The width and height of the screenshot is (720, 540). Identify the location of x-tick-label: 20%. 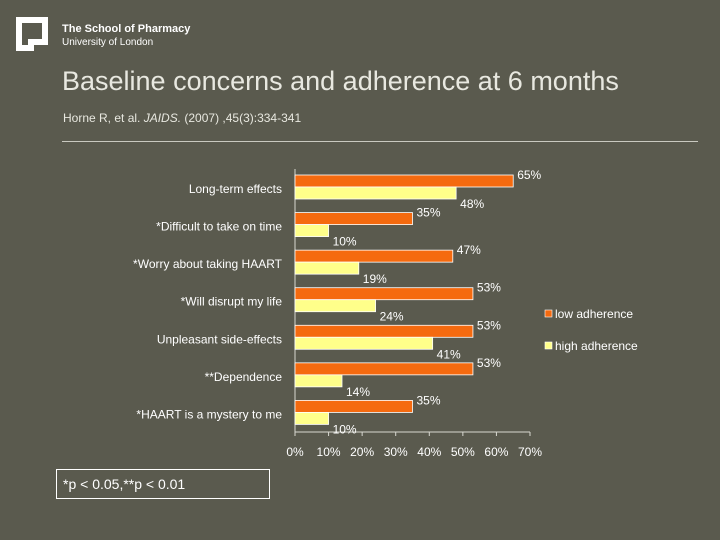
(362, 452).